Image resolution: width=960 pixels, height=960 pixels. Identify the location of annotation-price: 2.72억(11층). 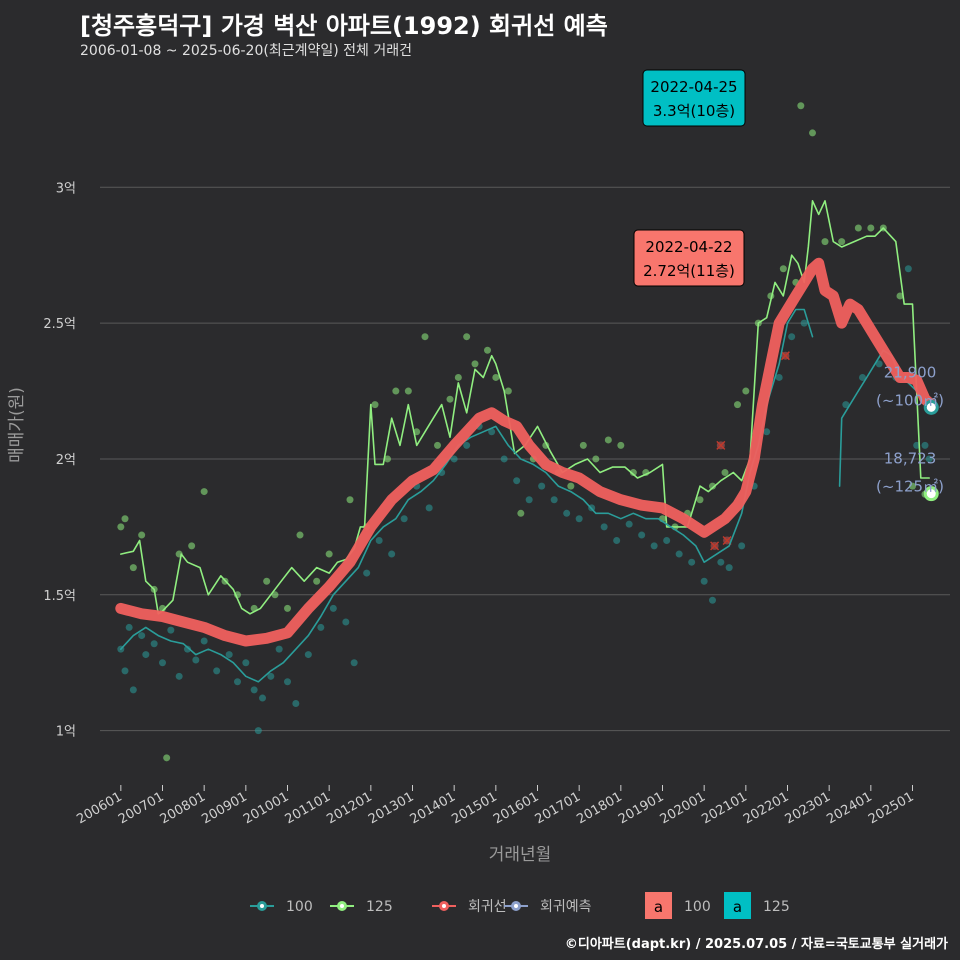
(689, 271).